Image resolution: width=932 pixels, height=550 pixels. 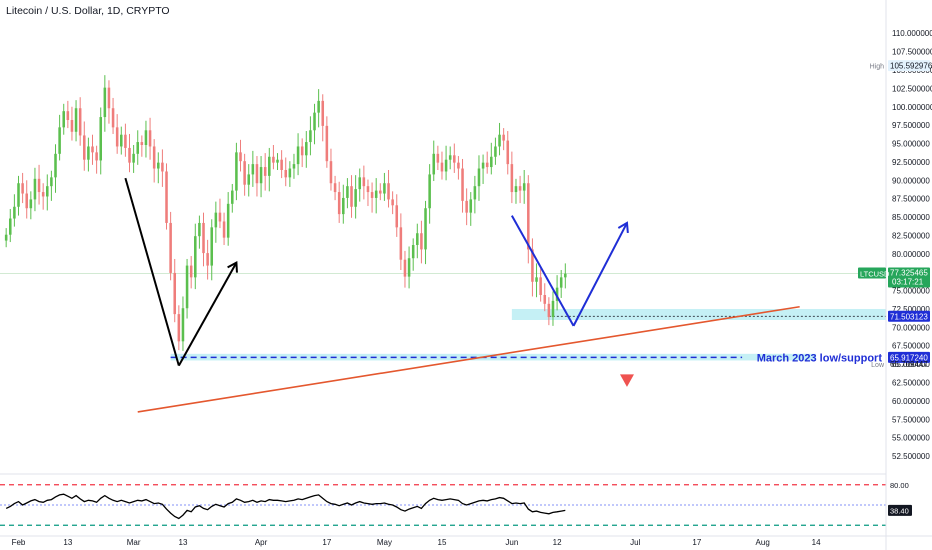 I want to click on price-tick-label: 80.000000, so click(x=911, y=254).